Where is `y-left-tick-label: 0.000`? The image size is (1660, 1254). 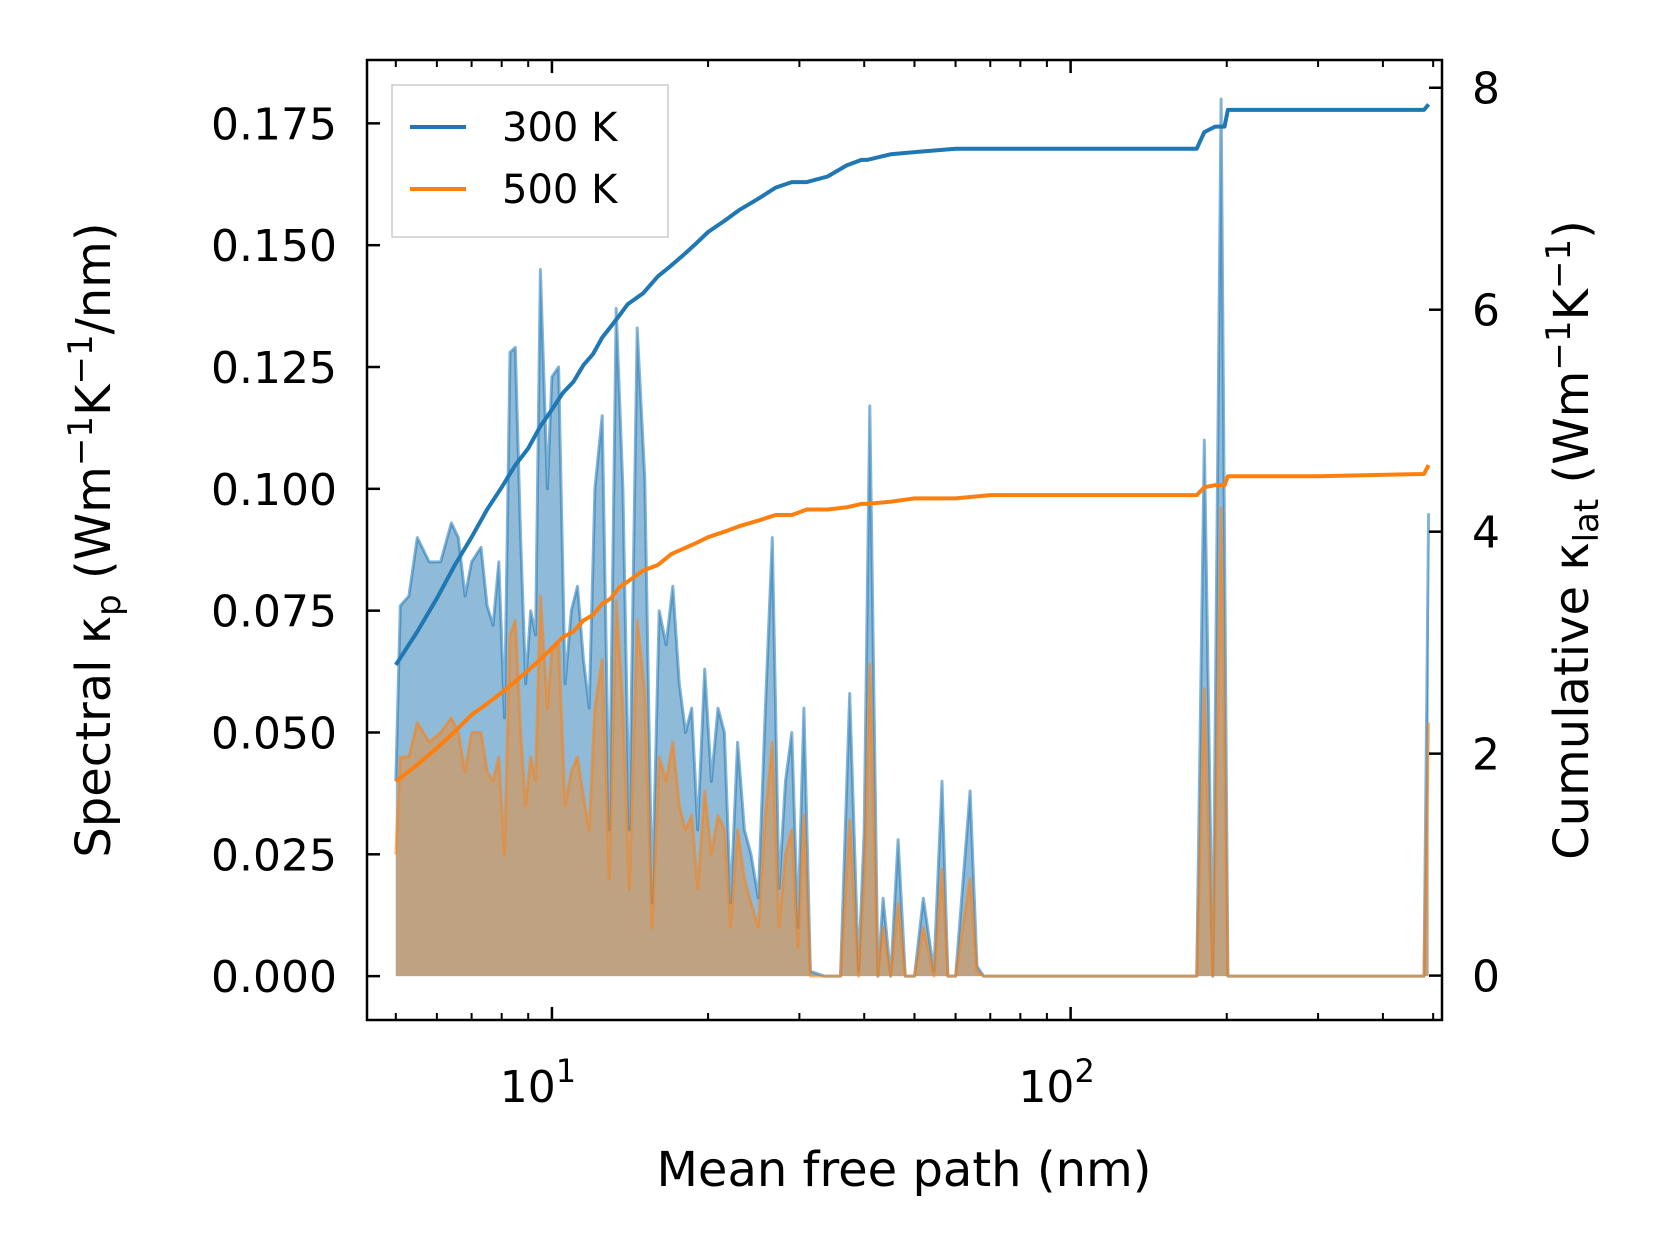 y-left-tick-label: 0.000 is located at coordinates (274, 977).